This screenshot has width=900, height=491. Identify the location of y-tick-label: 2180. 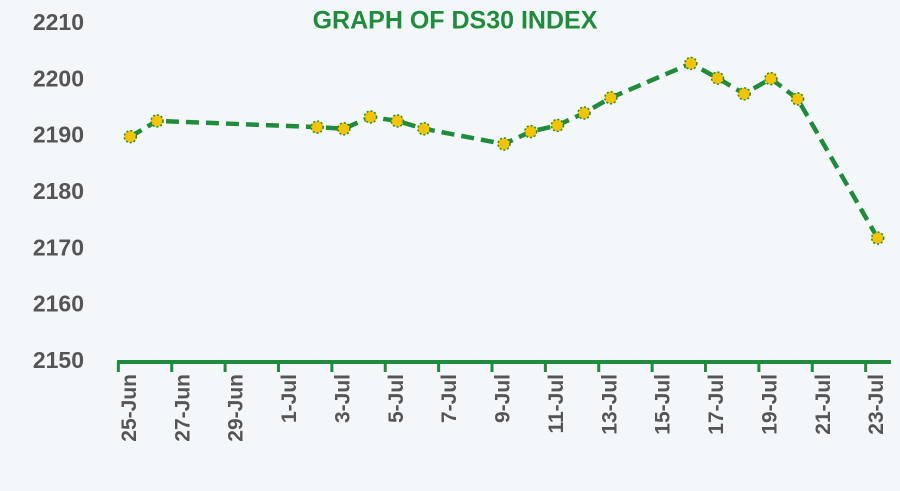
(58, 191).